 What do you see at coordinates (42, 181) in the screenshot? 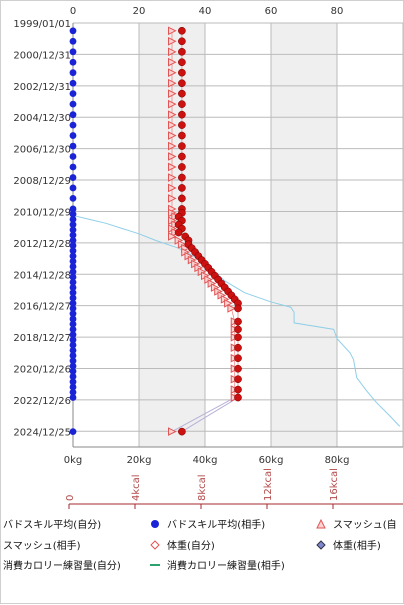
I see `y-tick-label: 2008/12/29` at bounding box center [42, 181].